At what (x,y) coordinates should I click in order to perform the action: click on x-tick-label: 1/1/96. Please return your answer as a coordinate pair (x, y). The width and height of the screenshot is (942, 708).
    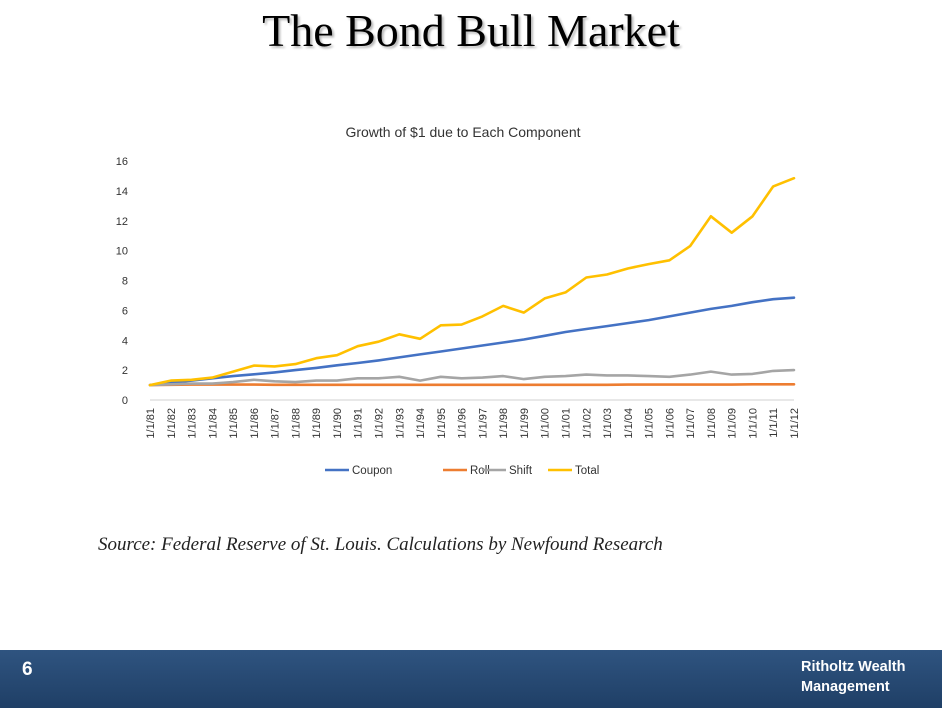
    Looking at the image, I should click on (463, 423).